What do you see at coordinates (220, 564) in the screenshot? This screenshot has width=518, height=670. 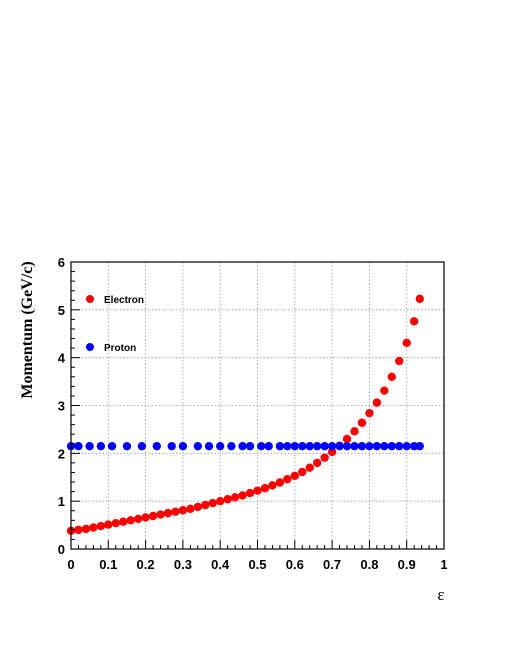 I see `x-tick-label: 0.4` at bounding box center [220, 564].